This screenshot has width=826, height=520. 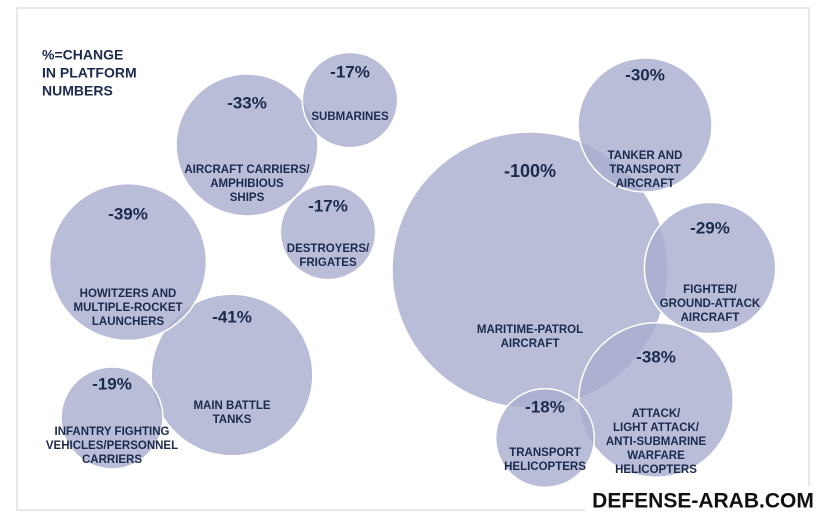 What do you see at coordinates (247, 198) in the screenshot?
I see `category-label: SHIPS` at bounding box center [247, 198].